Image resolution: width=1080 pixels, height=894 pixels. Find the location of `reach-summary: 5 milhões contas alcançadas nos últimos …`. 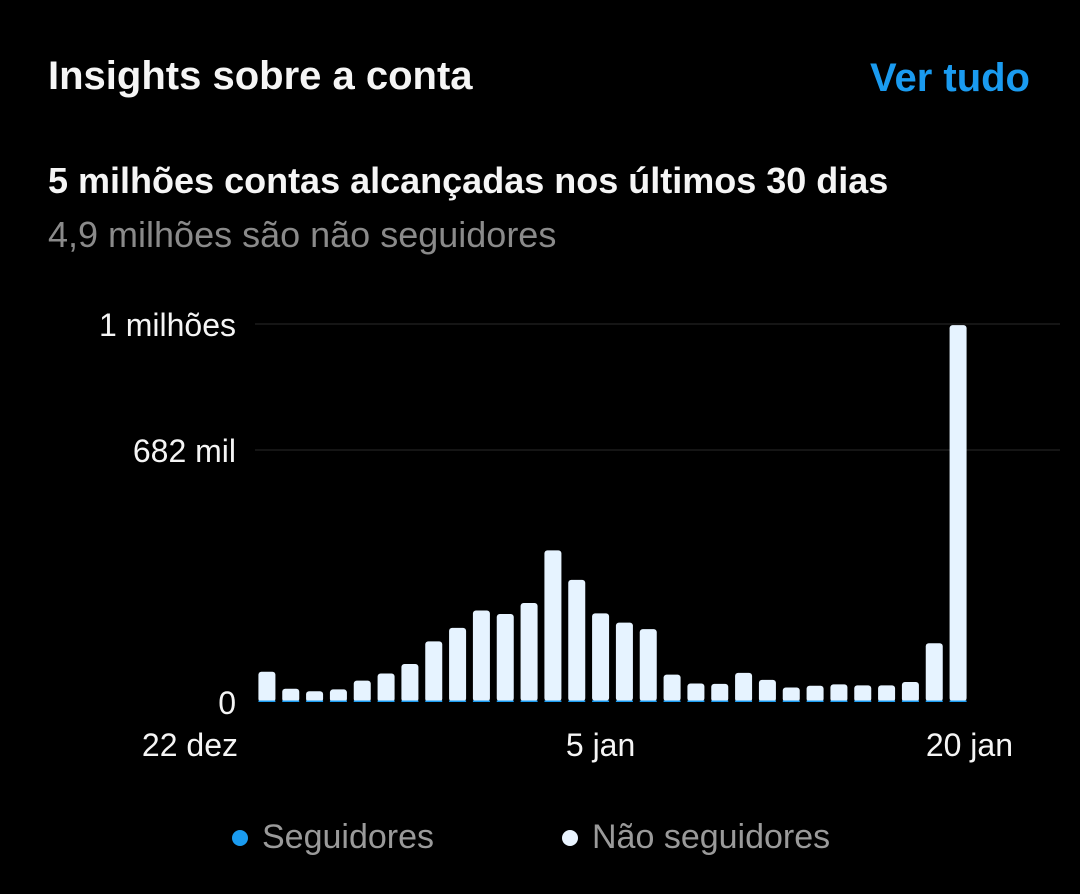

reach-summary: 5 milhões contas alcançadas nos últimos … is located at coordinates (468, 180).